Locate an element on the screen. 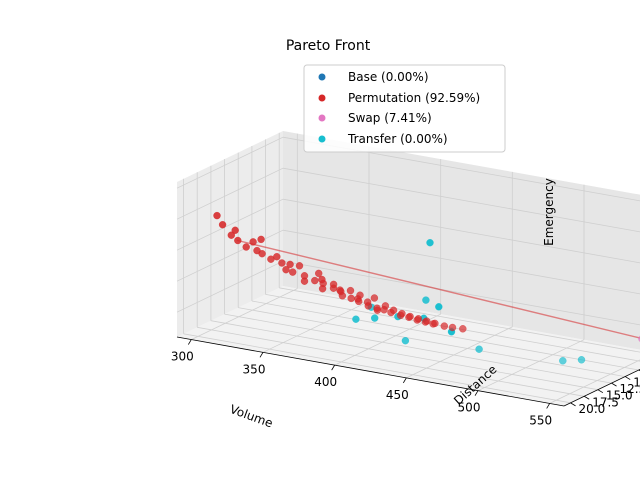 The image size is (640, 480). x-tick-label: 450 is located at coordinates (397, 395).